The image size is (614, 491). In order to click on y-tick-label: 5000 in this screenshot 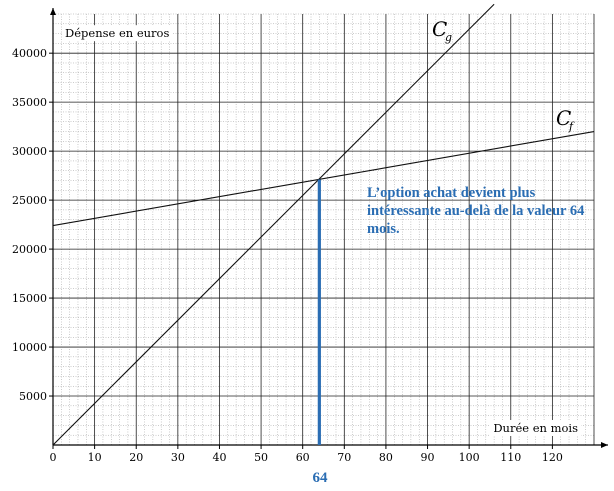, I will do `click(33, 396)`.